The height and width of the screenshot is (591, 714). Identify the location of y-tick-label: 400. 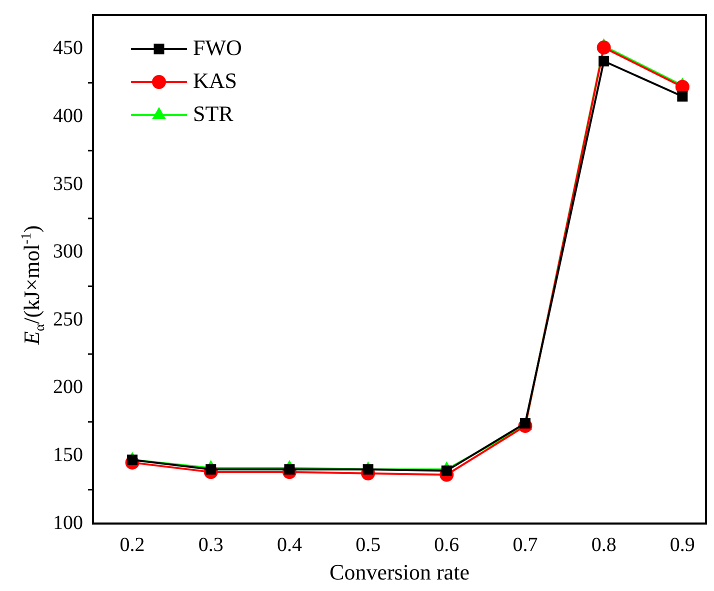
(68, 115).